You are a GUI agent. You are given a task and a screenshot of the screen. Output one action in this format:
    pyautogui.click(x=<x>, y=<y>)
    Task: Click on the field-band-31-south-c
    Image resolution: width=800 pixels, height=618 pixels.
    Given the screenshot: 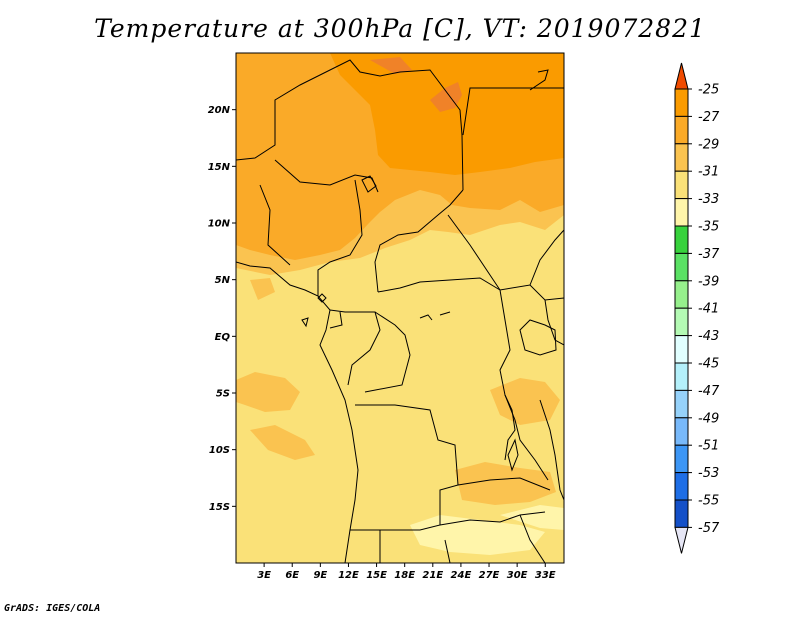 What is the action you would take?
    pyautogui.click(x=525, y=401)
    